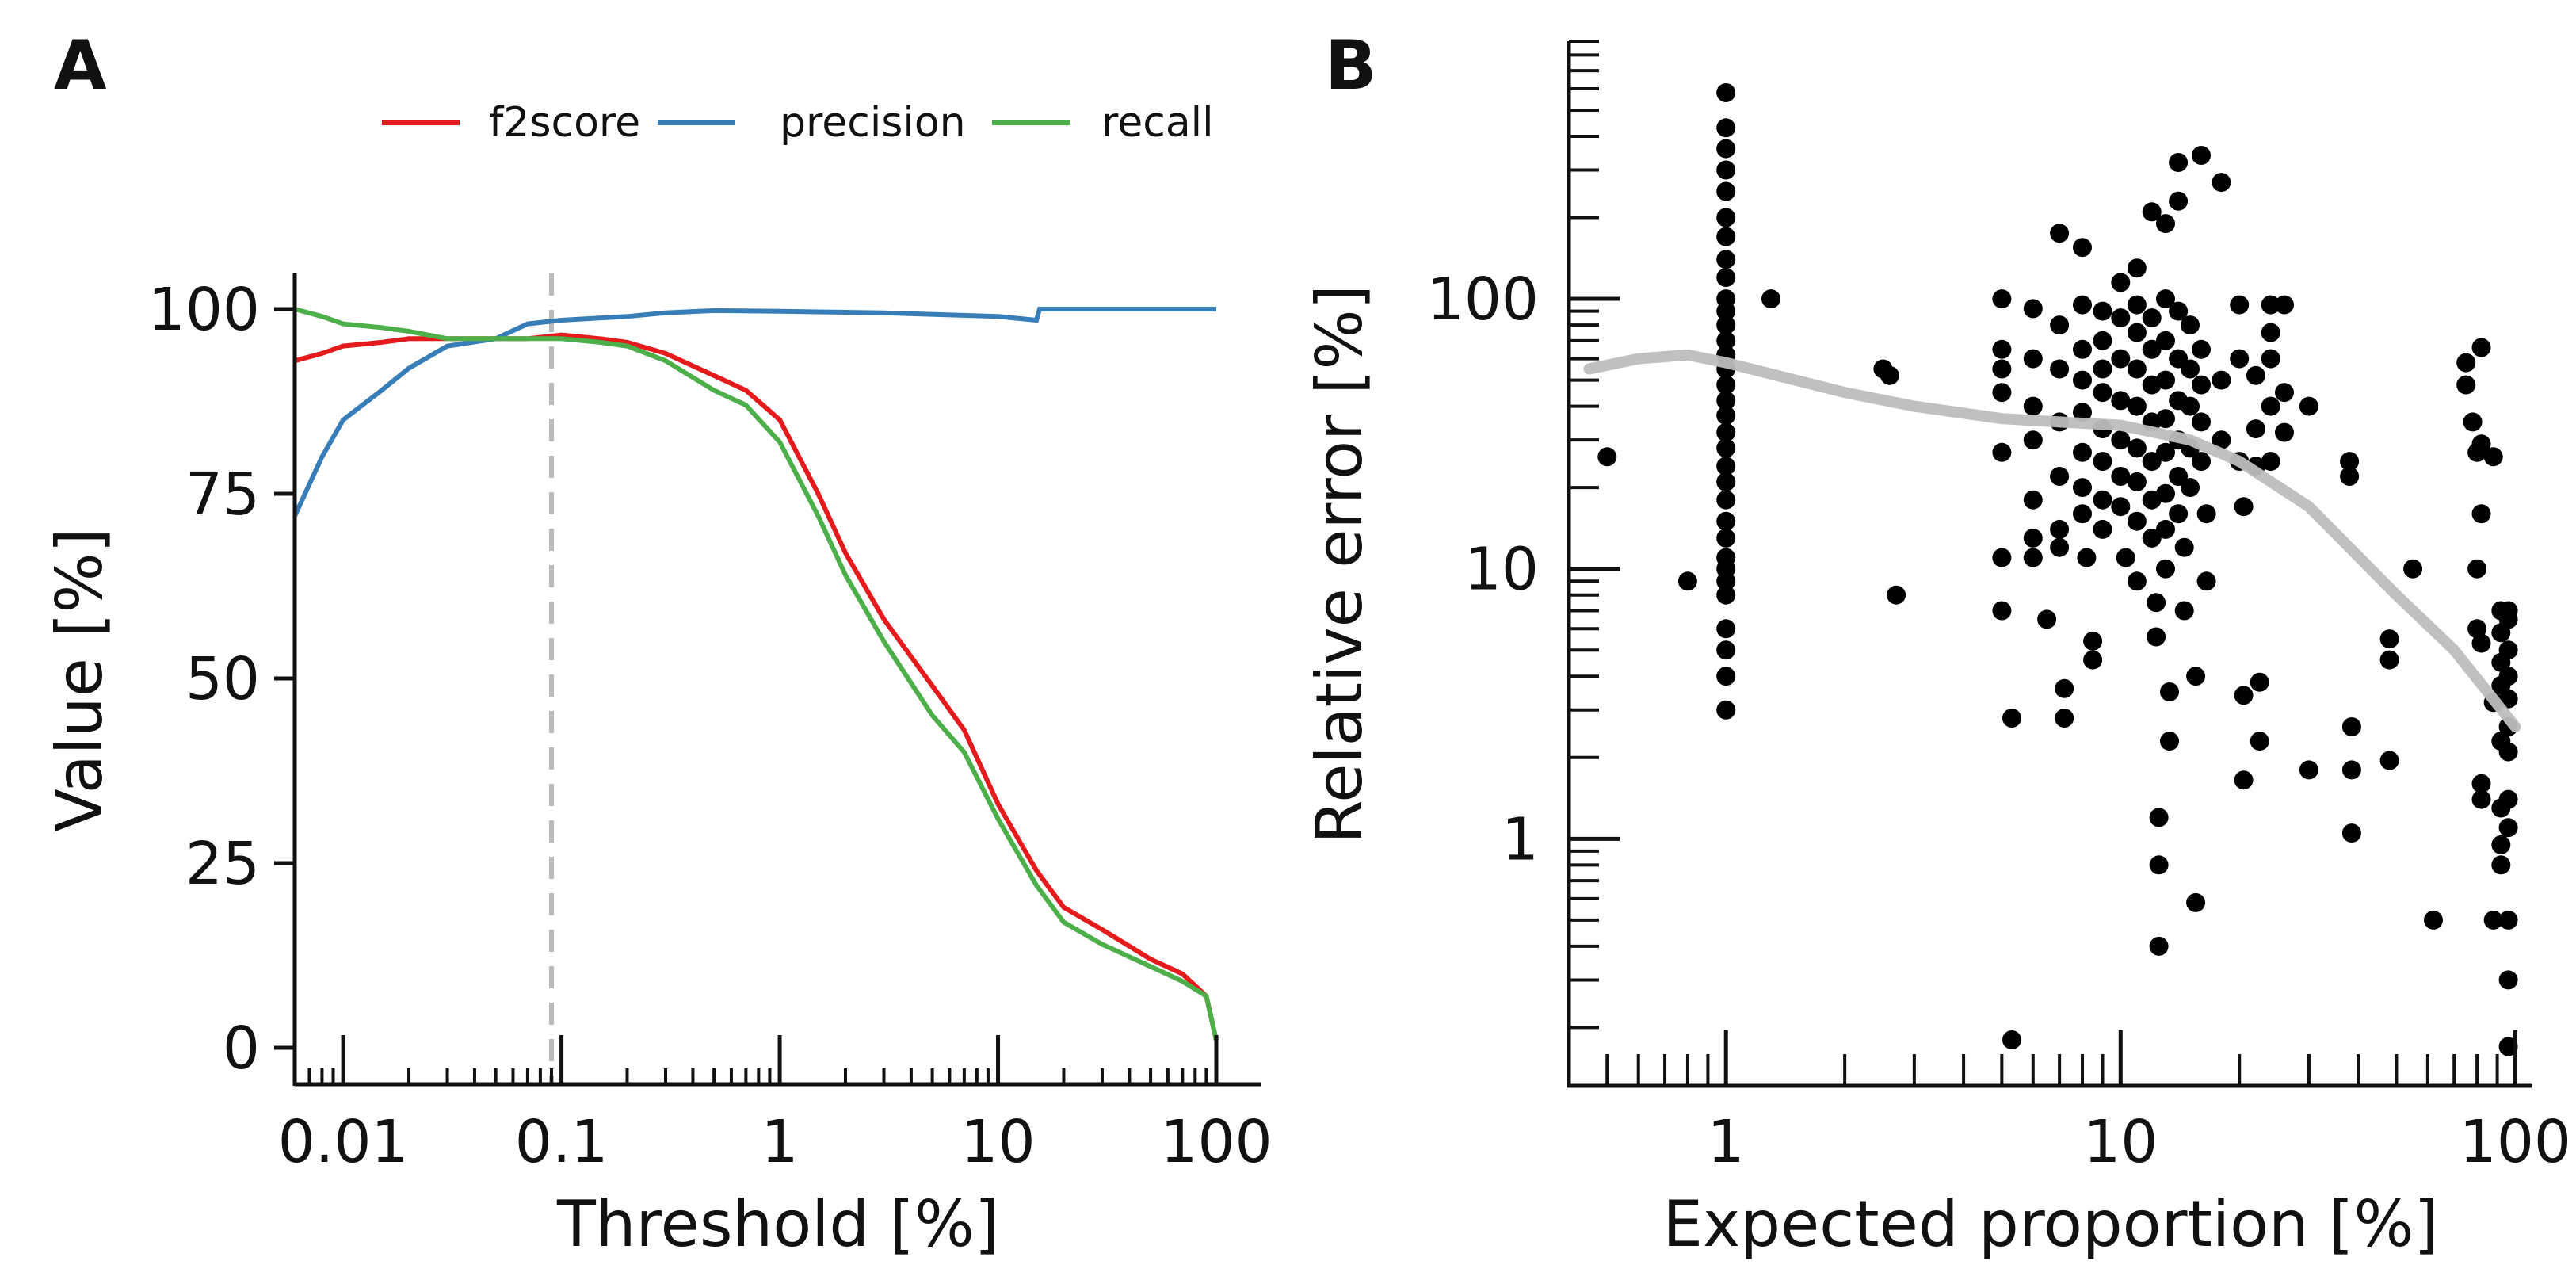 The image size is (2576, 1280). What do you see at coordinates (1157, 123) in the screenshot?
I see `legend-label-recall: recall` at bounding box center [1157, 123].